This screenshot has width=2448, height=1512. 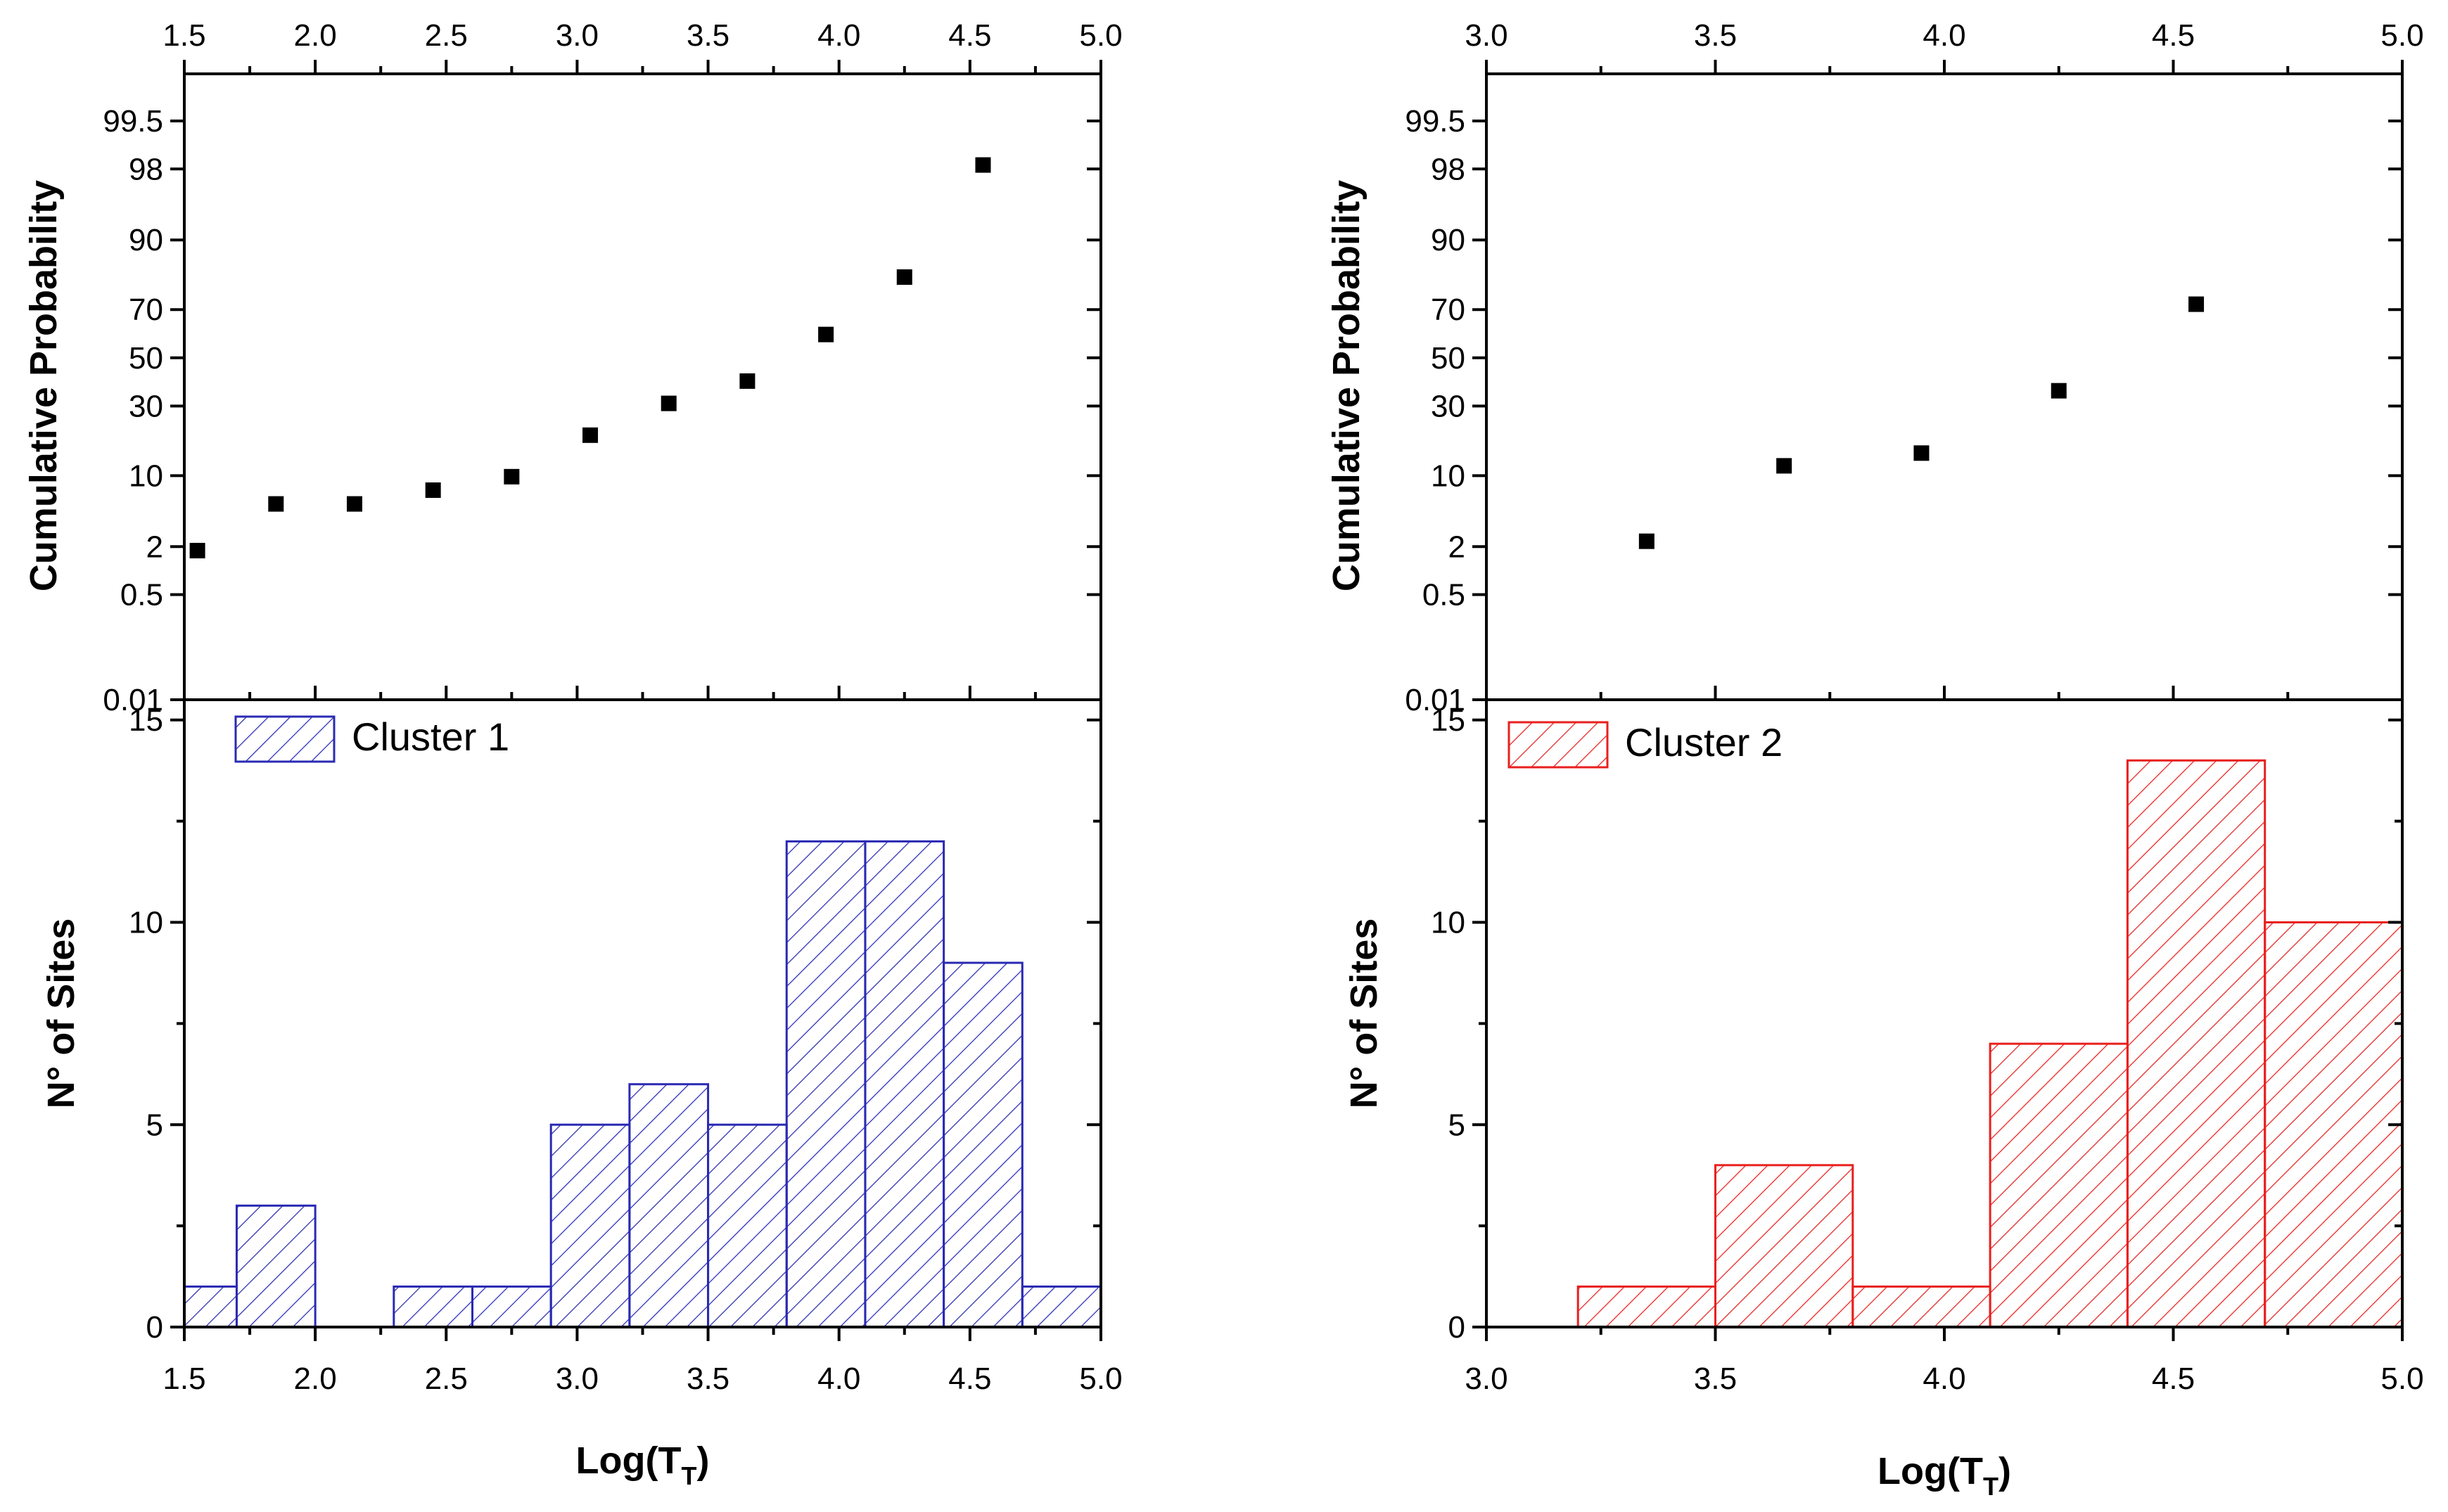 I want to click on right-prob-y-tick-label: 98, so click(x=1448, y=169).